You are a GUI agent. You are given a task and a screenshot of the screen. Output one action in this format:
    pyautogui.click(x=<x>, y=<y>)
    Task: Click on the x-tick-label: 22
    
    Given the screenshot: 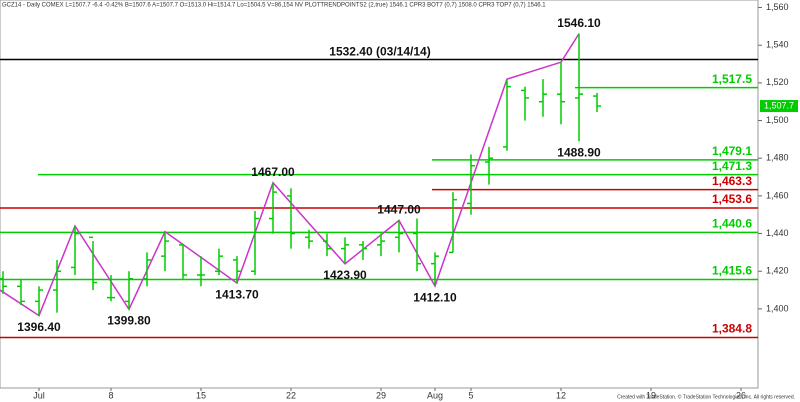 What is the action you would take?
    pyautogui.click(x=291, y=395)
    